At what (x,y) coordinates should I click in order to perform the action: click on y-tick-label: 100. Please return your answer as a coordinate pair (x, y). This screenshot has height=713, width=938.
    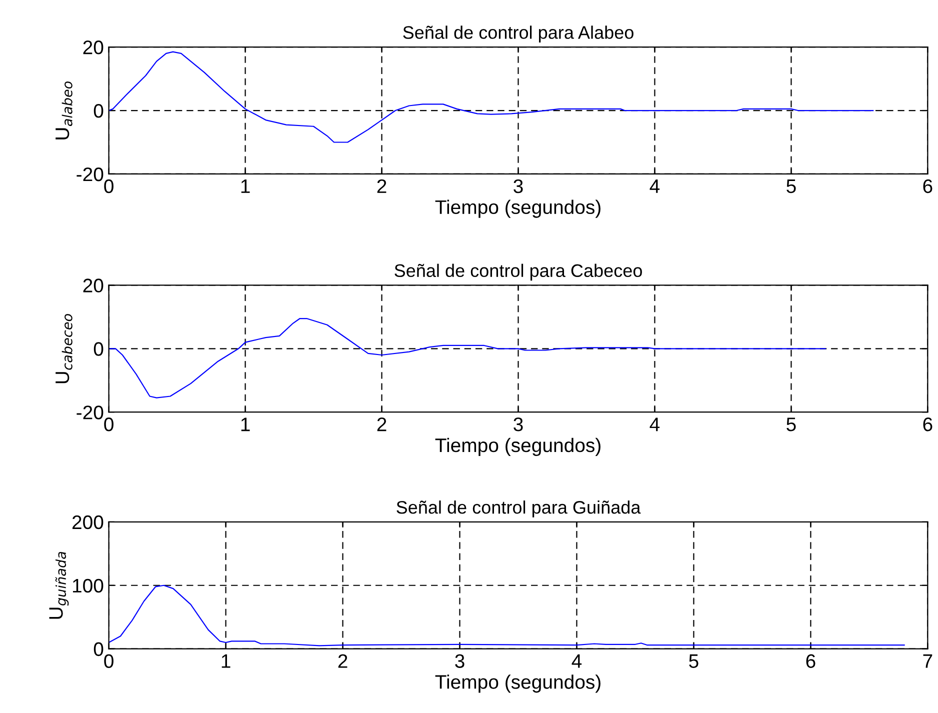
    Looking at the image, I should click on (88, 585).